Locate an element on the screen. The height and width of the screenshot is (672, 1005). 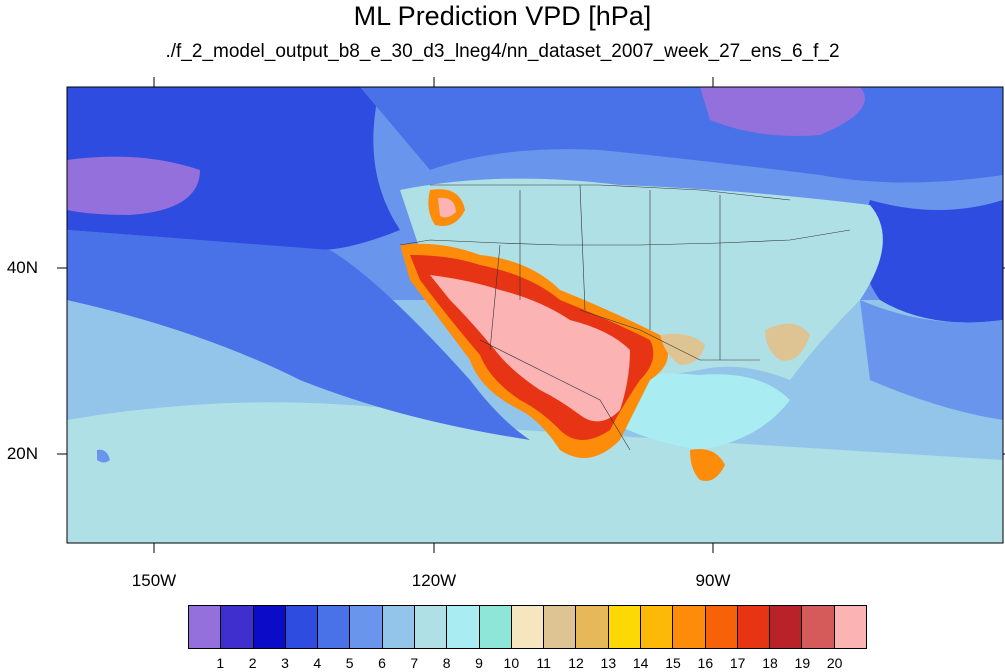
colorbar-label: 3 is located at coordinates (285, 663).